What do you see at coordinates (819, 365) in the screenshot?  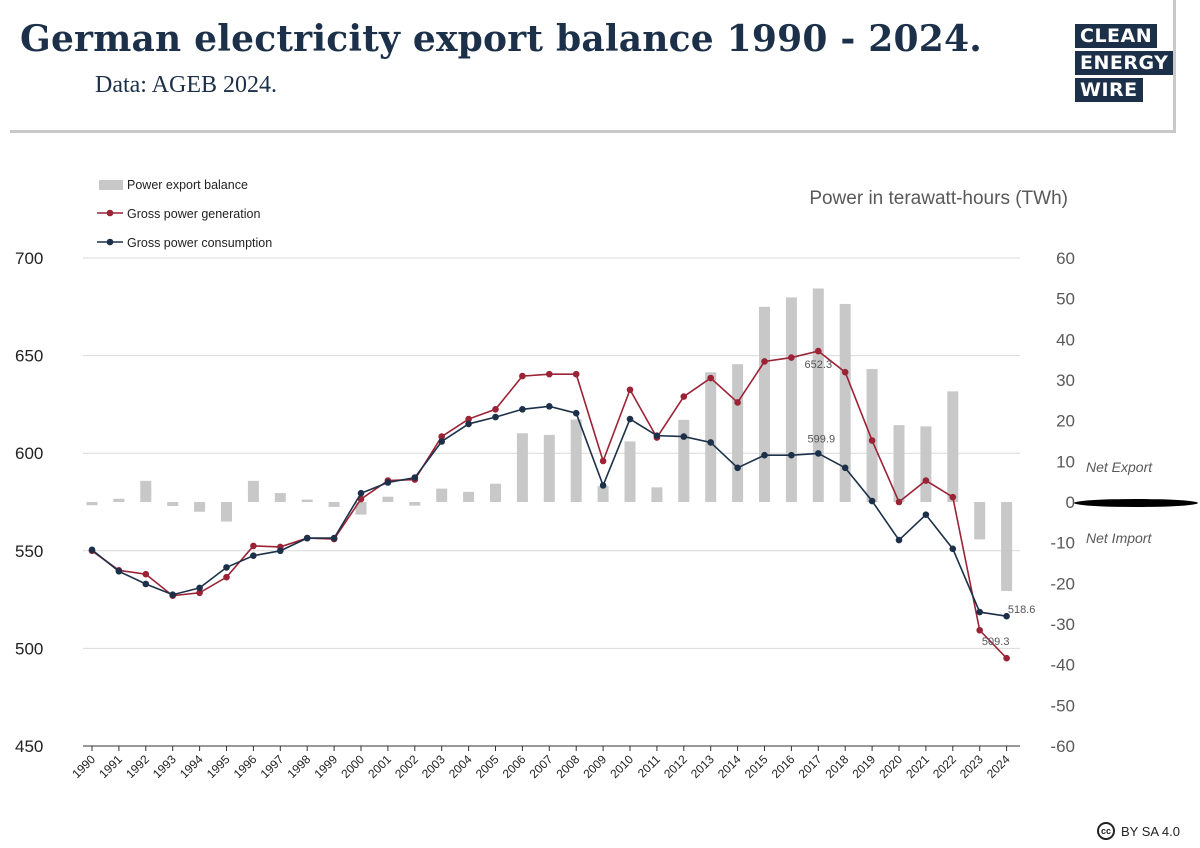 I see `data-label: 652.3` at bounding box center [819, 365].